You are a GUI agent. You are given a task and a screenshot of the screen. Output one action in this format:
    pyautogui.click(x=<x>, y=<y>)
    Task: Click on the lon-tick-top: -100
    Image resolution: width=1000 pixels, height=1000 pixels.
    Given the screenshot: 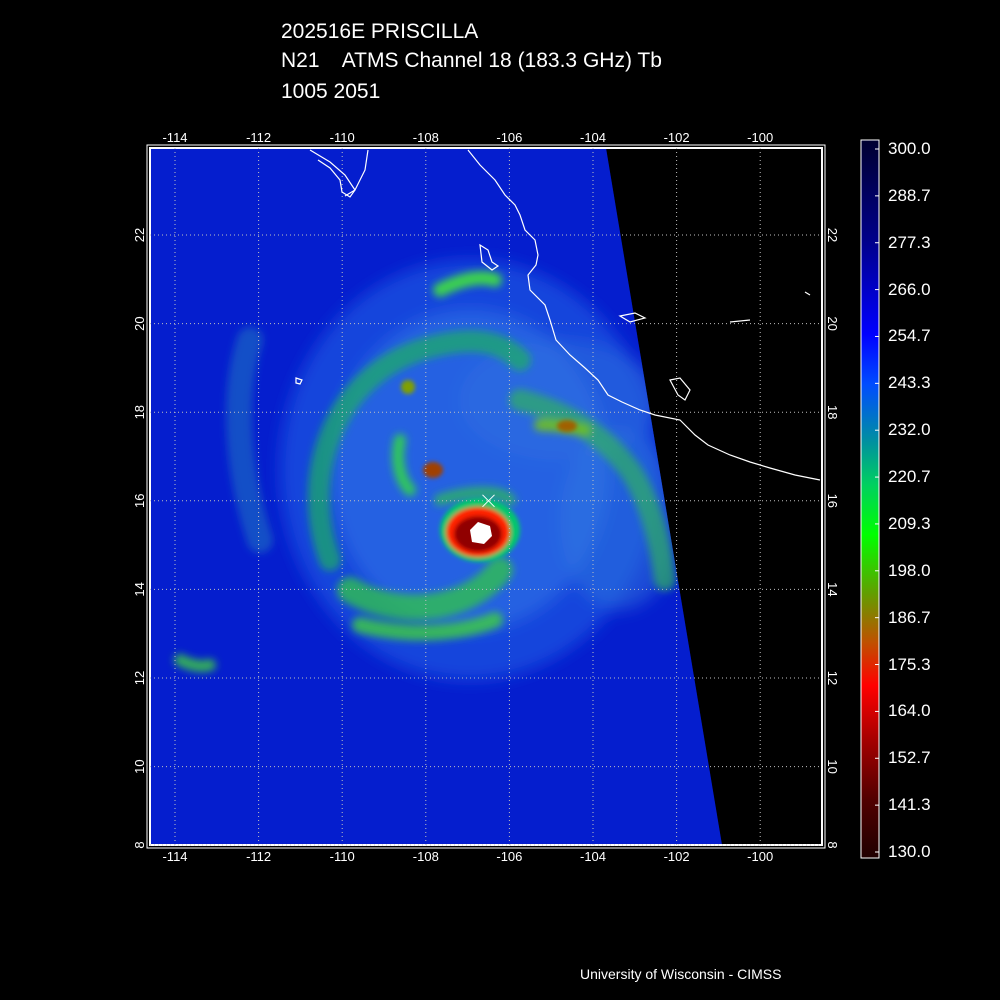 What is the action you would take?
    pyautogui.click(x=760, y=137)
    